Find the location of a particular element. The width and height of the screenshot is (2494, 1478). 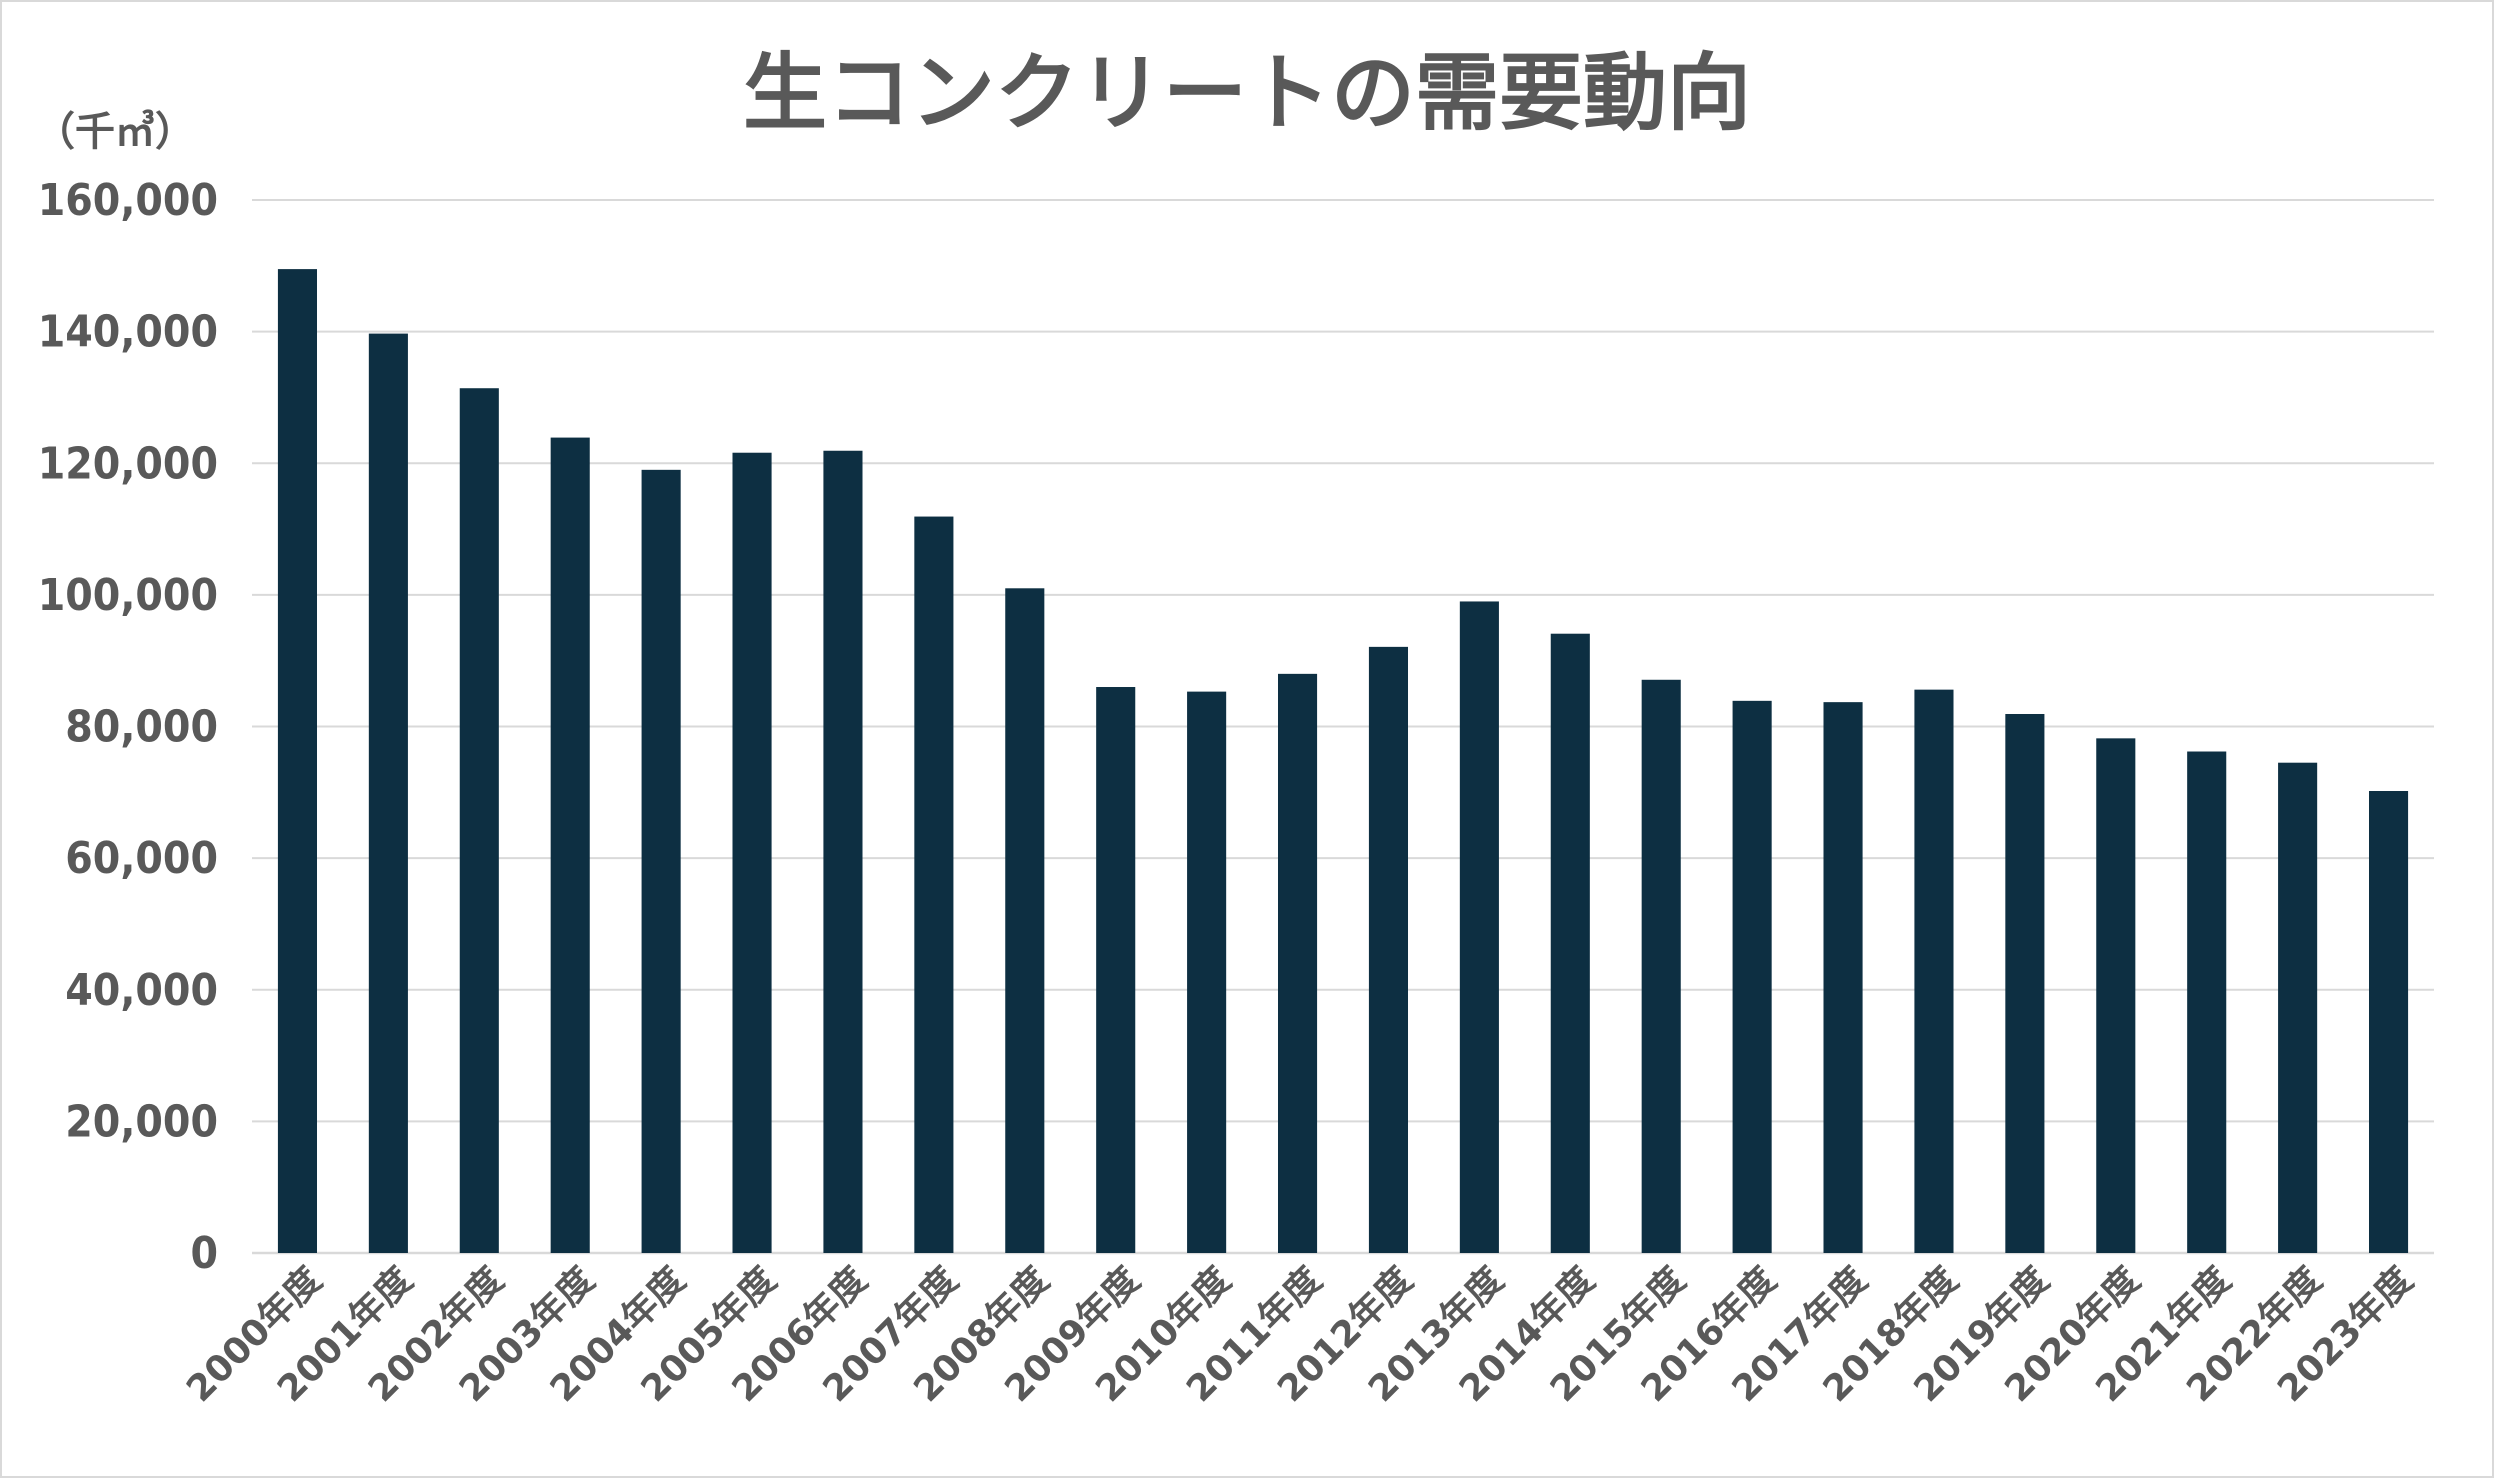

y-axis-unit-label: （千㎥） is located at coordinates (115, 132).